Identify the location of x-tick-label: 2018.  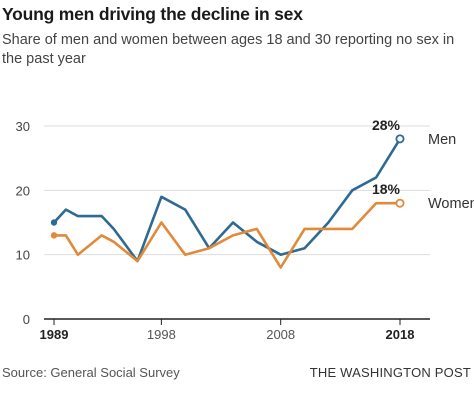
(400, 334).